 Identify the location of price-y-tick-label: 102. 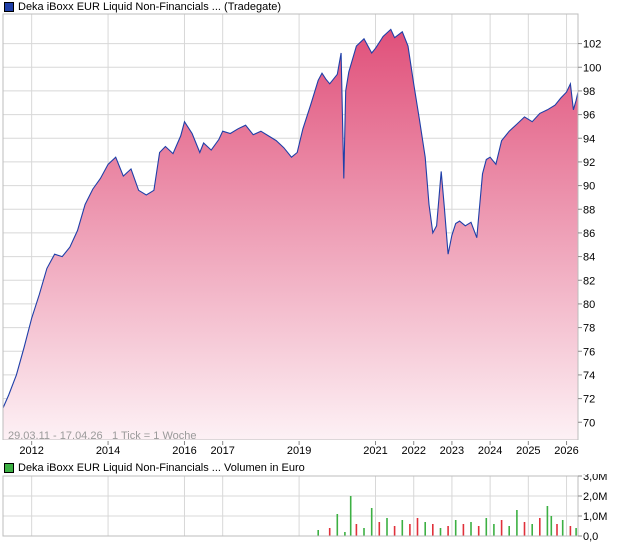
(592, 45).